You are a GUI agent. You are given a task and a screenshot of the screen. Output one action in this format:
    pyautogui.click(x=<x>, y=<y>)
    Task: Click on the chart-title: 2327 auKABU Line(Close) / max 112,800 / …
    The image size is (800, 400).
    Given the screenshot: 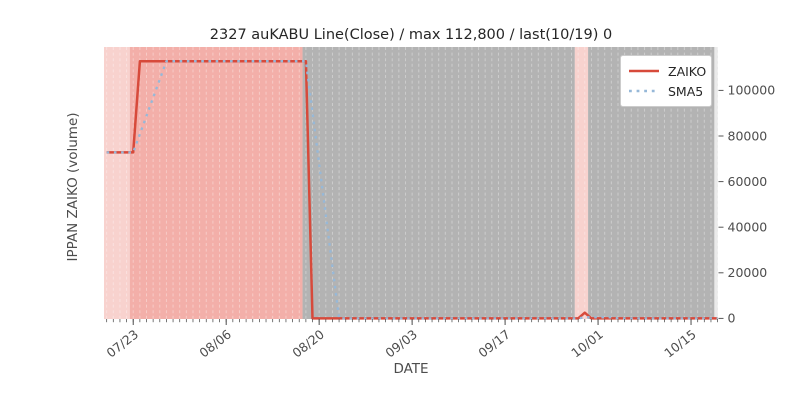 What is the action you would take?
    pyautogui.click(x=411, y=35)
    